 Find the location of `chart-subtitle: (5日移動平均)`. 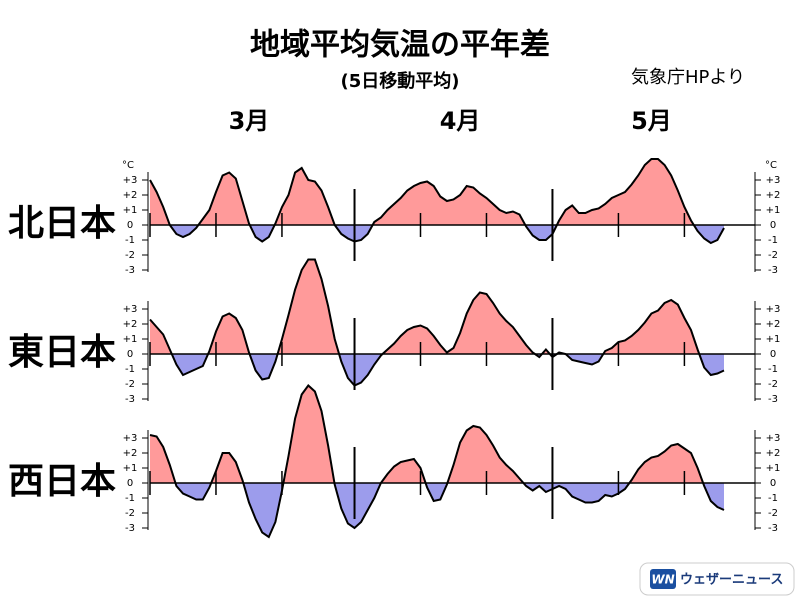

chart-subtitle: (5日移動平均) is located at coordinates (400, 81).